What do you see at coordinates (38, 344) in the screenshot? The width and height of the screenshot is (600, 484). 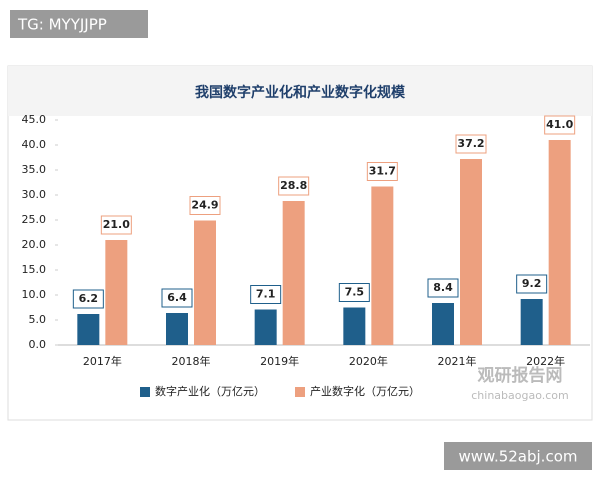 I see `y-tick-label: 0.0` at bounding box center [38, 344].